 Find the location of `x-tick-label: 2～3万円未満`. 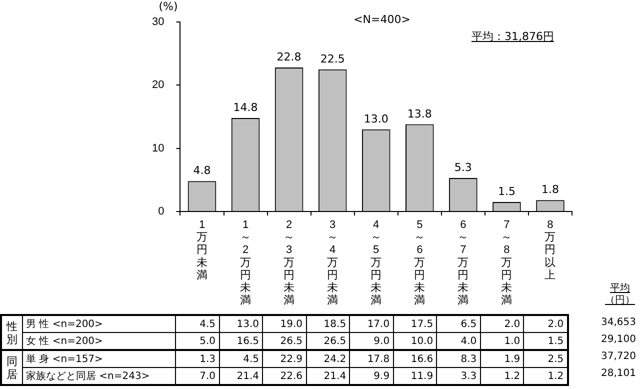

x-tick-label: 2～3万円未満 is located at coordinates (289, 262).